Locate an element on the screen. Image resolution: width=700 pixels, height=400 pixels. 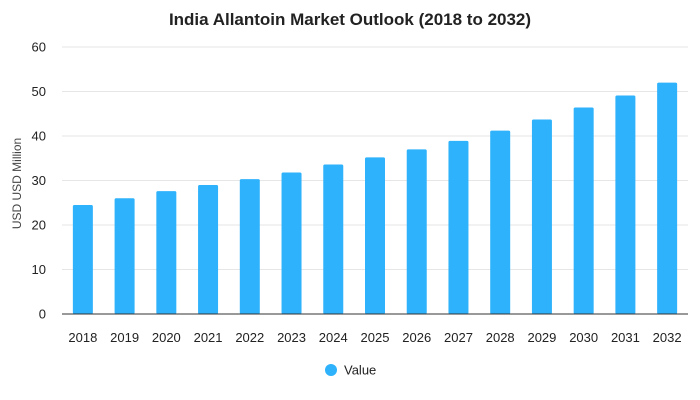
x-tick-label: 2031 is located at coordinates (625, 337).